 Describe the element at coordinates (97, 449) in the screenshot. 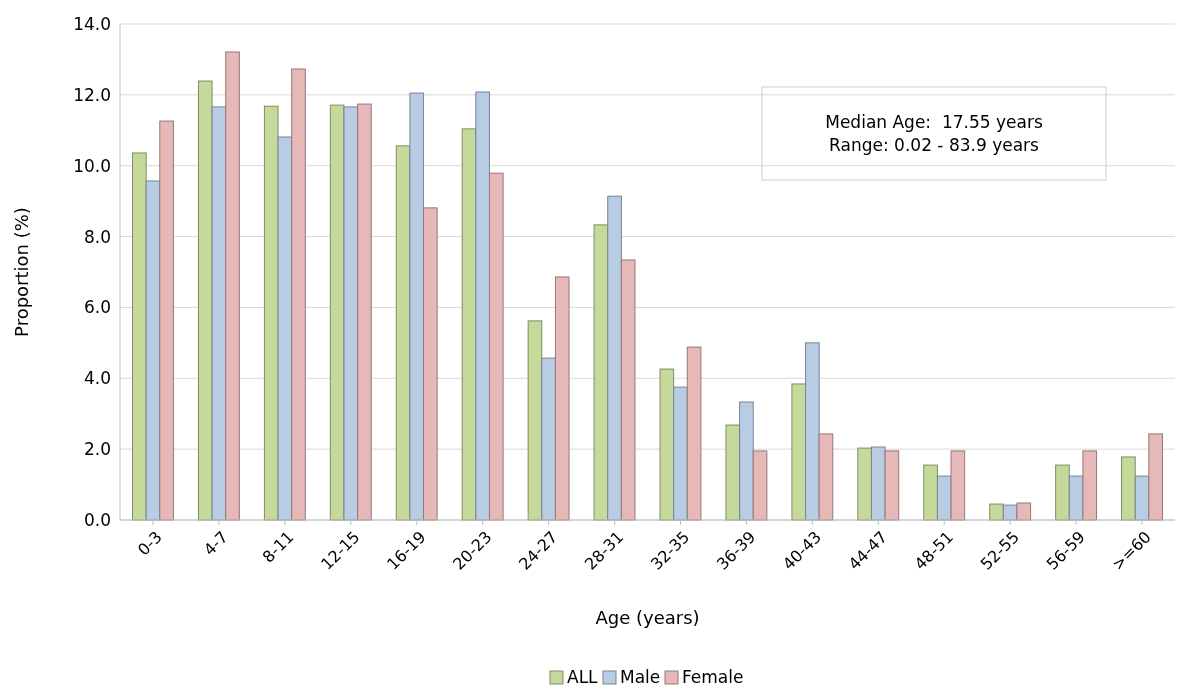

I see `y-tick-label: 2.0` at that location.